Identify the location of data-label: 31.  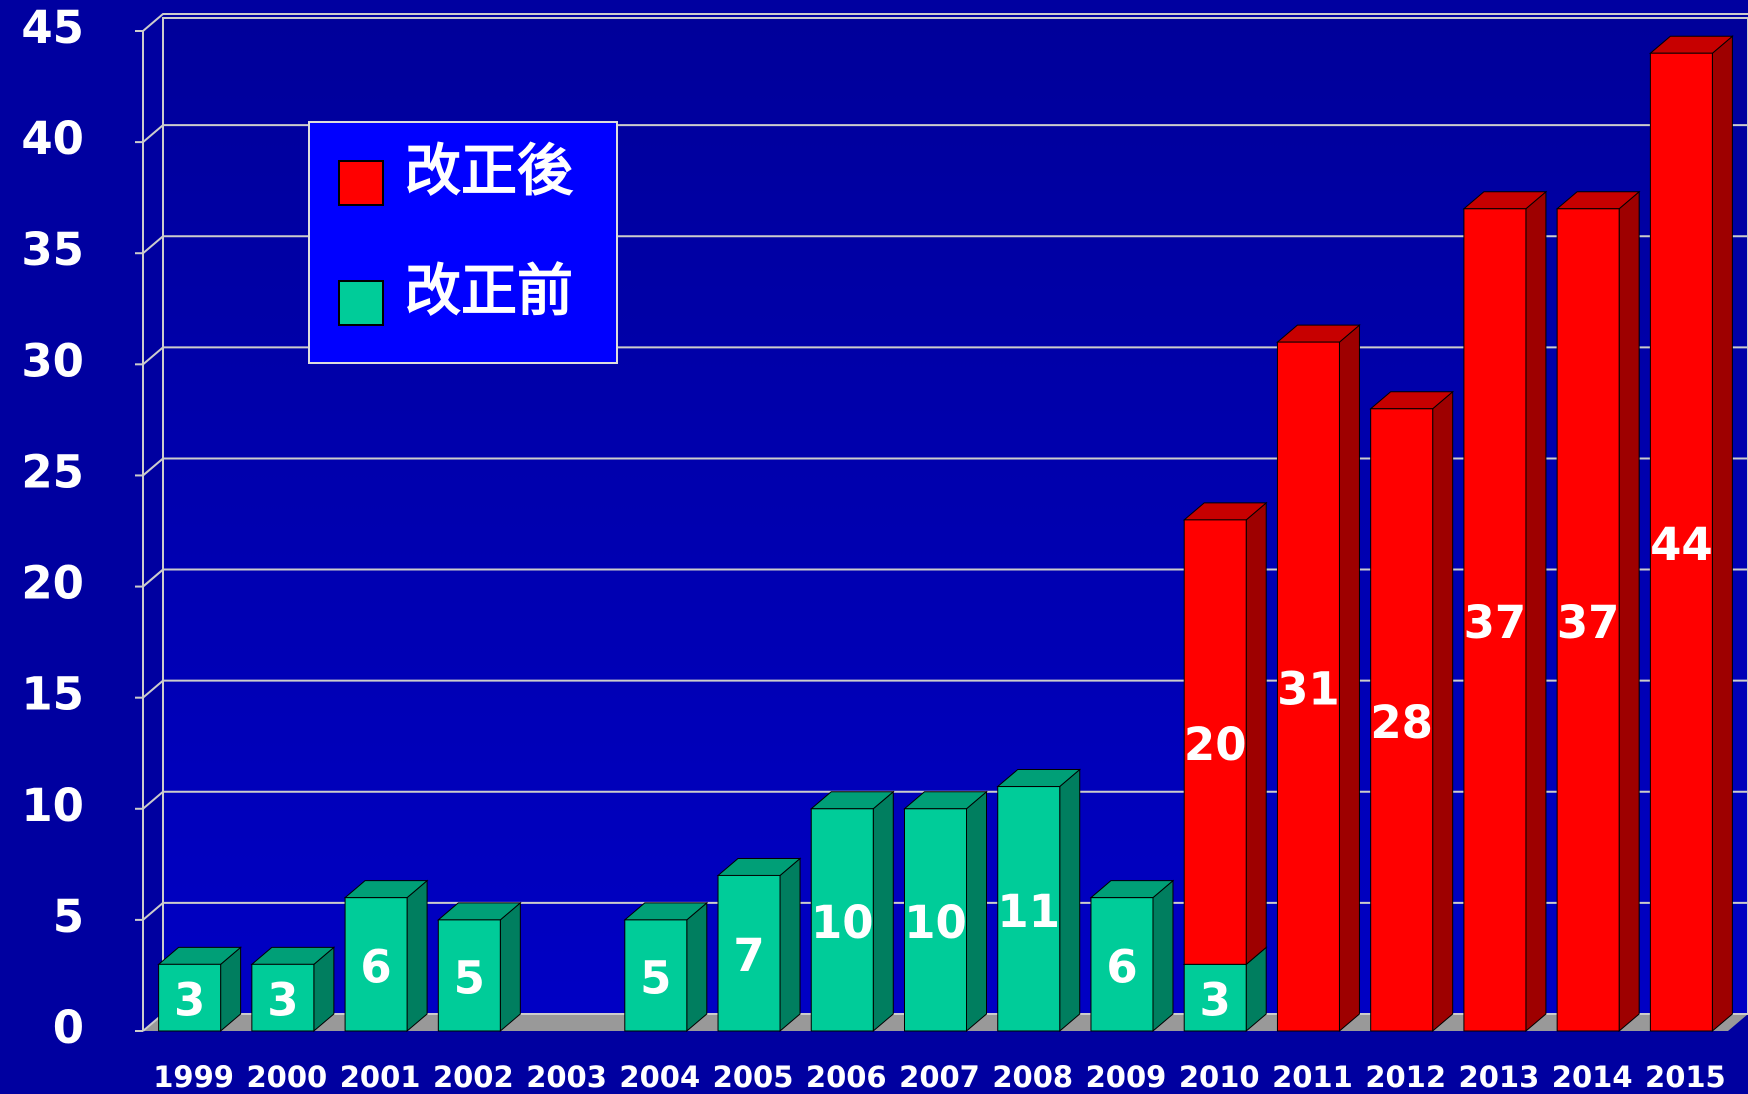
(1308, 689).